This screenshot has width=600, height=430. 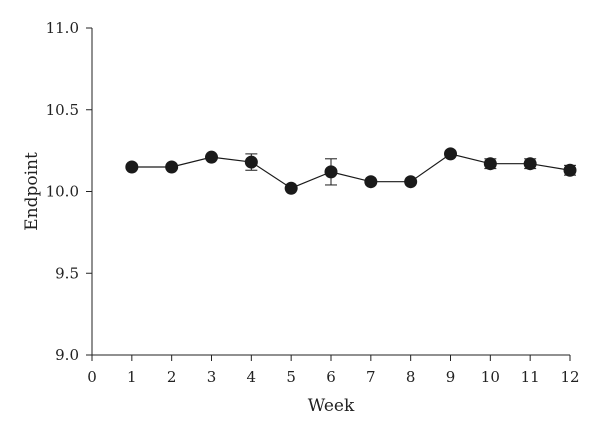 What do you see at coordinates (569, 377) in the screenshot?
I see `x-tick-label: 12` at bounding box center [569, 377].